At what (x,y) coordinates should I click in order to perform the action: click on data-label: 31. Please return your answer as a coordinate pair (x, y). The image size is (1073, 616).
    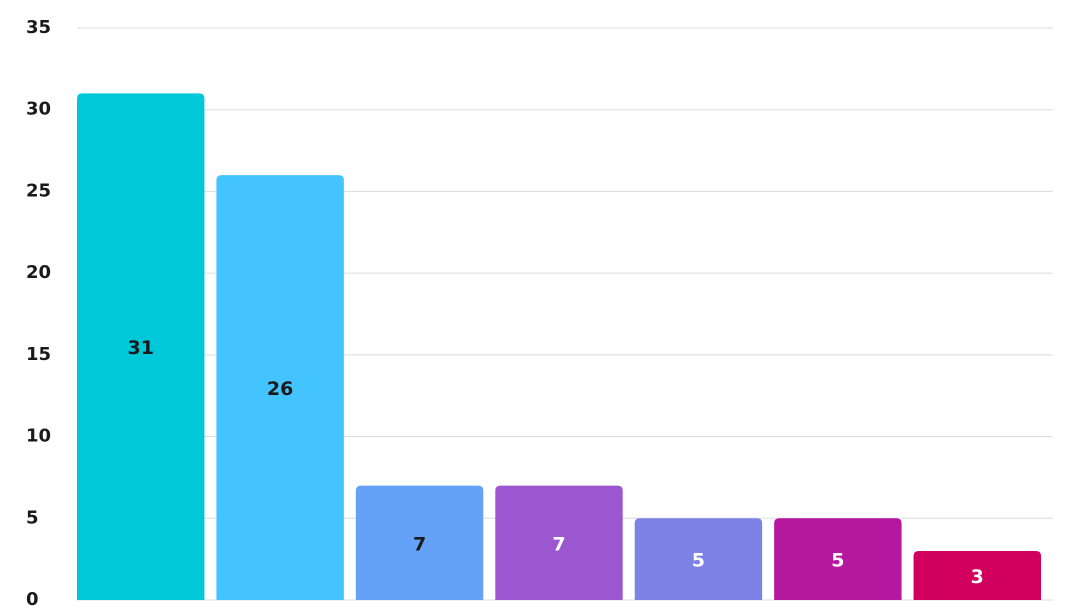
    Looking at the image, I should click on (140, 348).